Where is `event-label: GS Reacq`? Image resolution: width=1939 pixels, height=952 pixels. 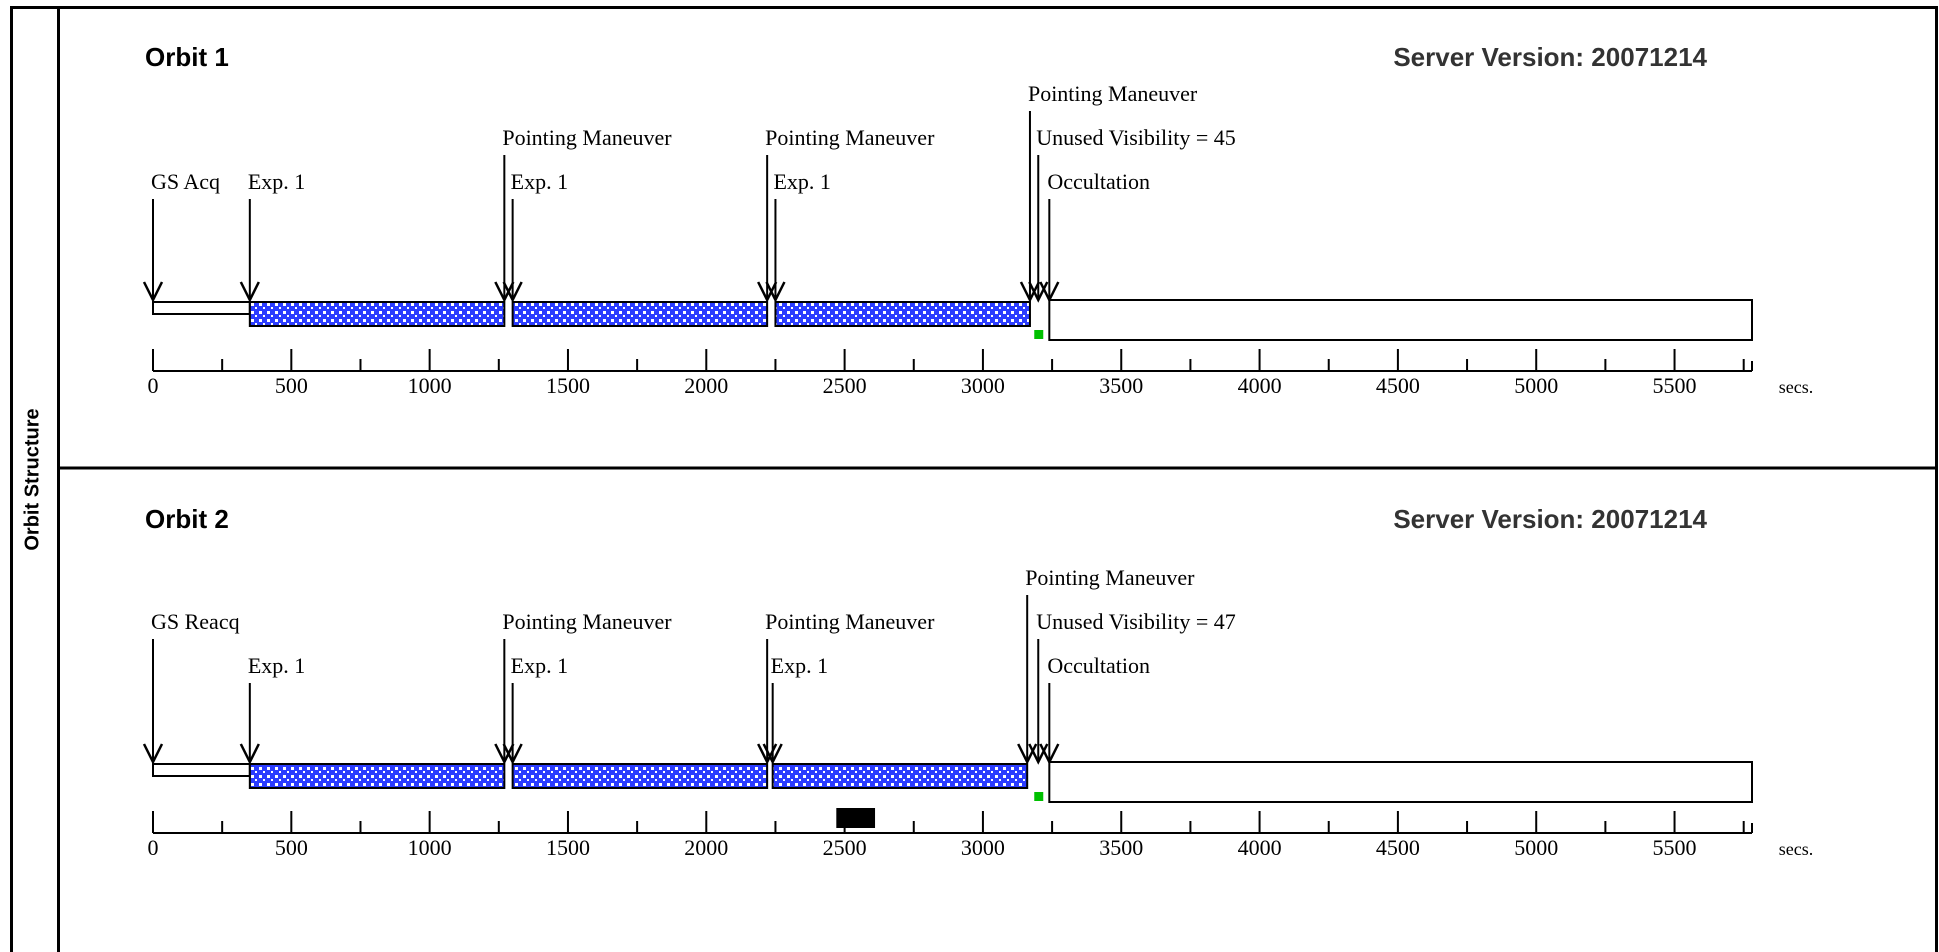 event-label: GS Reacq is located at coordinates (195, 621).